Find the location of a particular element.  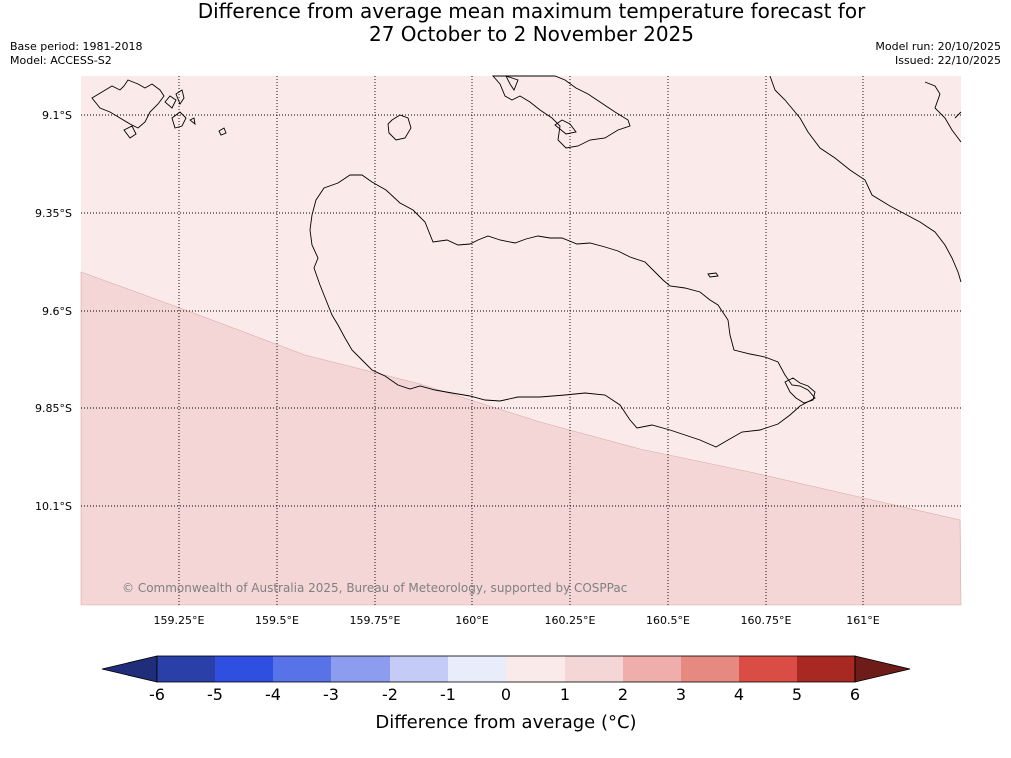

colorbar-tick: -1 is located at coordinates (448, 694).